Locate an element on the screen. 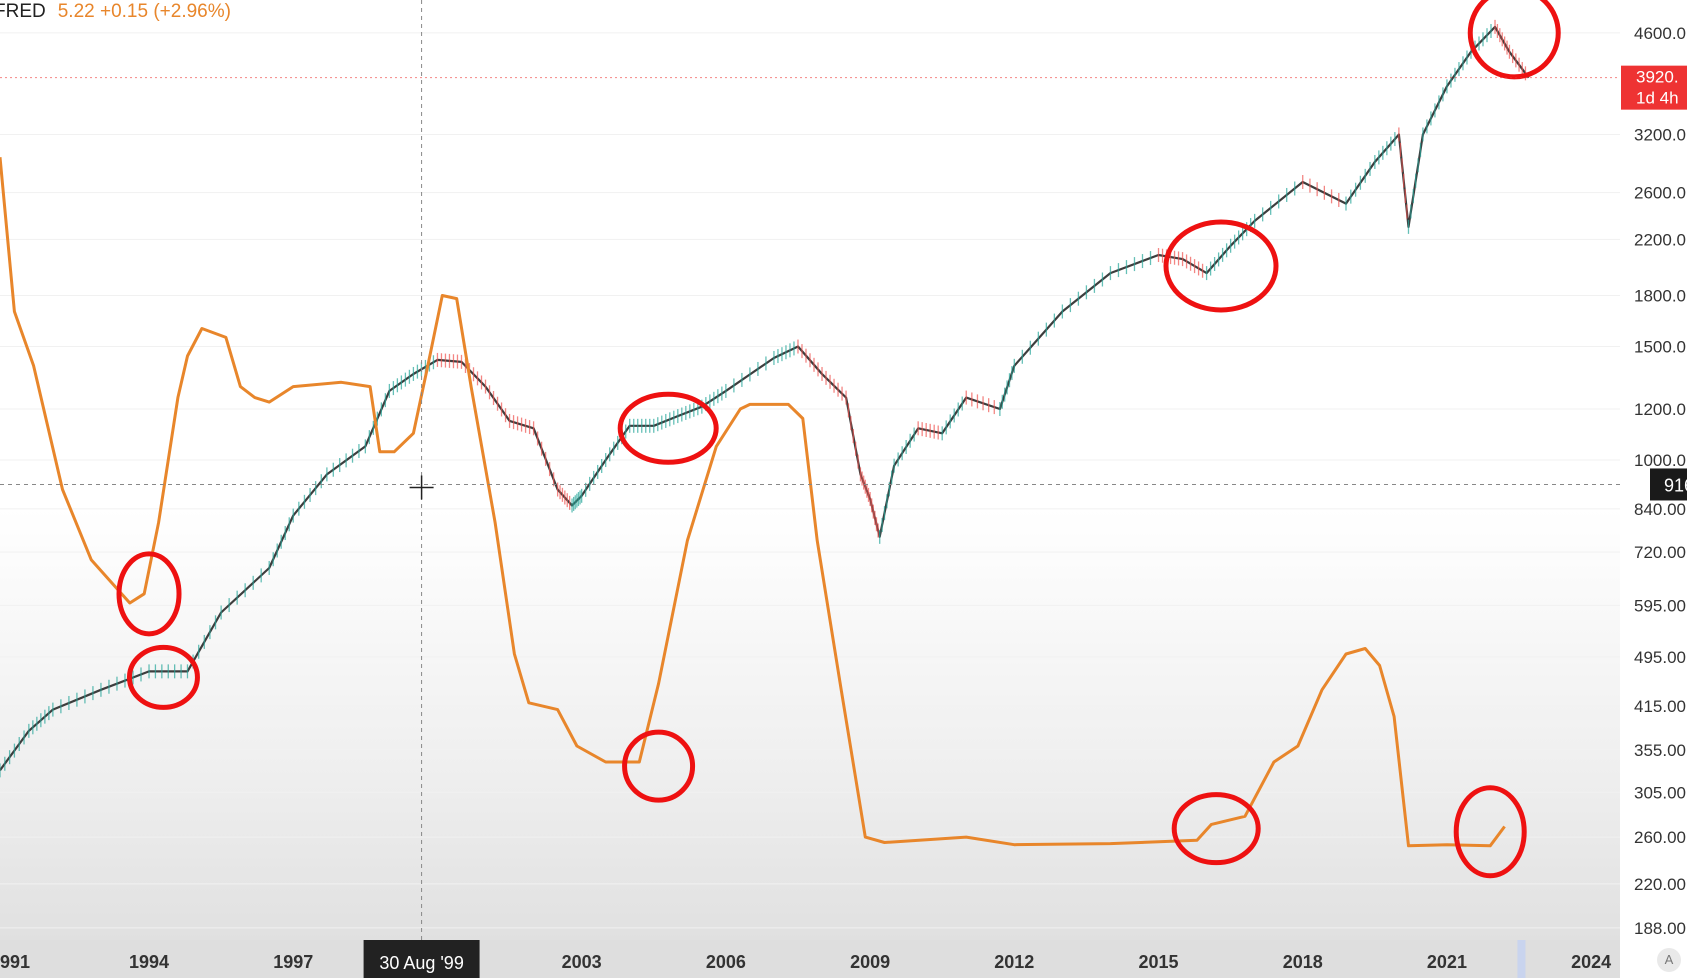 This screenshot has width=1687, height=978. y-tick-label: 840.00 is located at coordinates (1660, 509).